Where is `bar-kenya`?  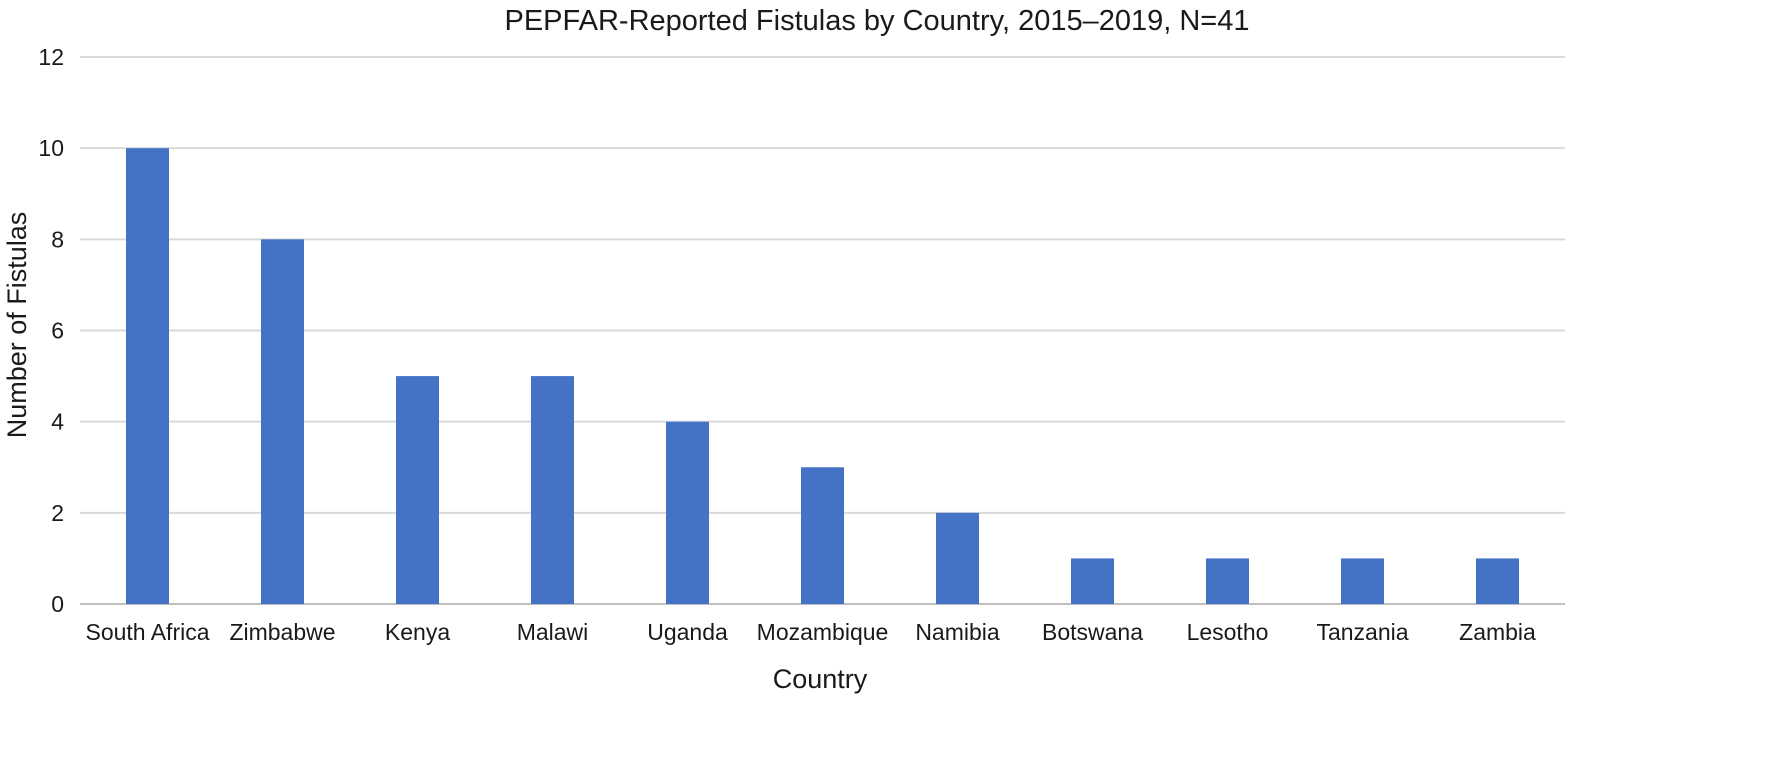
bar-kenya is located at coordinates (417, 490).